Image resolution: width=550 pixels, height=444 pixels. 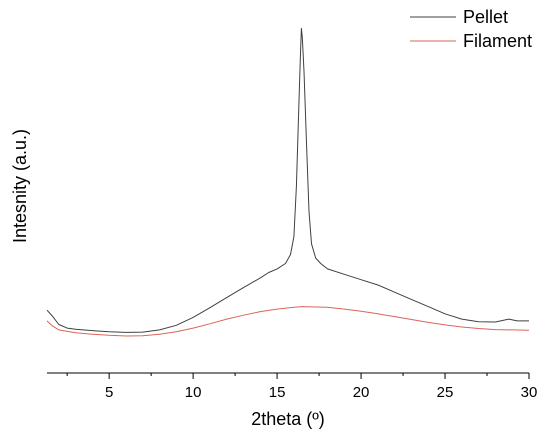 What do you see at coordinates (288, 419) in the screenshot?
I see `x-axis-title: 2theta (º)` at bounding box center [288, 419].